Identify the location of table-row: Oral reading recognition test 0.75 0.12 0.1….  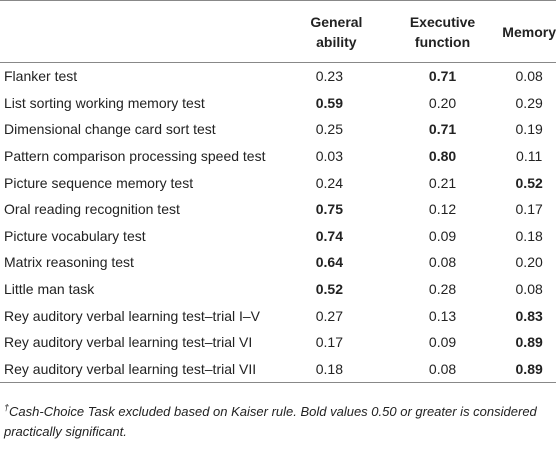
(278, 209).